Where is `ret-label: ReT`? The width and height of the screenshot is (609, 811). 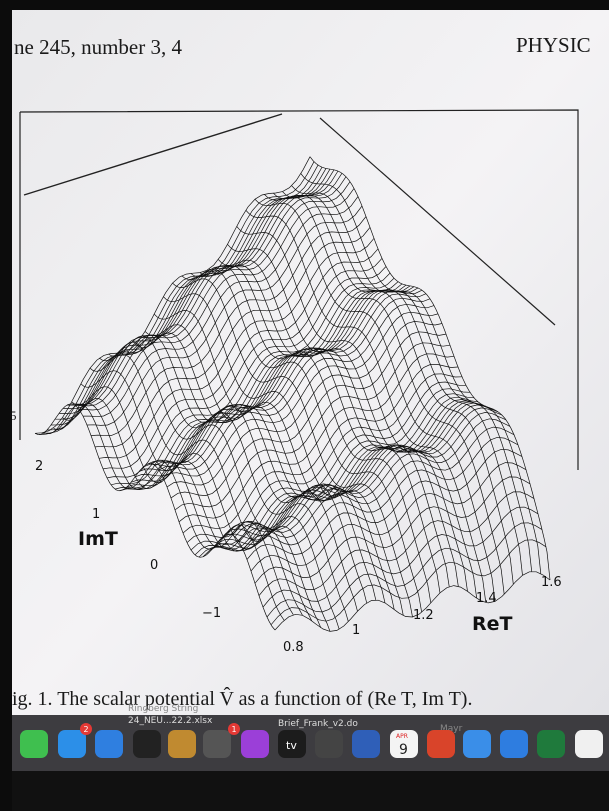 ret-label: ReT is located at coordinates (492, 624).